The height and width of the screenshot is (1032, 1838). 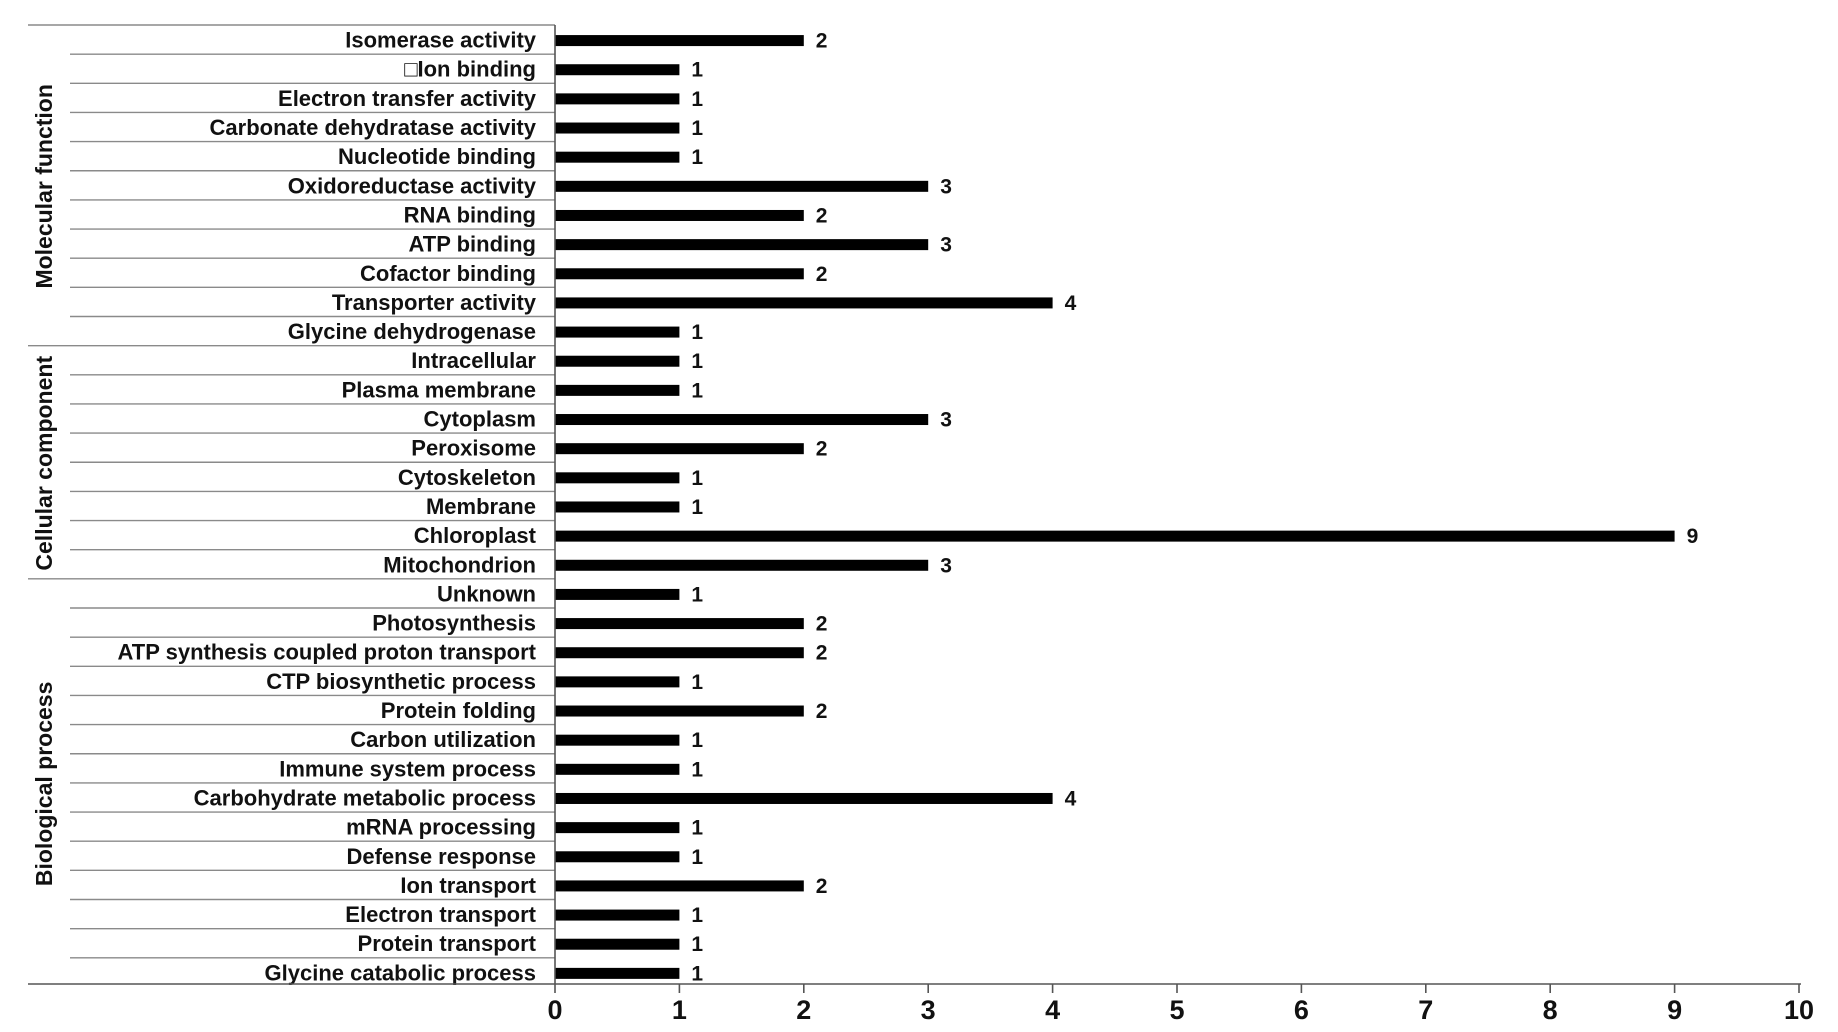 What do you see at coordinates (440, 914) in the screenshot?
I see `category-label: Electron transport` at bounding box center [440, 914].